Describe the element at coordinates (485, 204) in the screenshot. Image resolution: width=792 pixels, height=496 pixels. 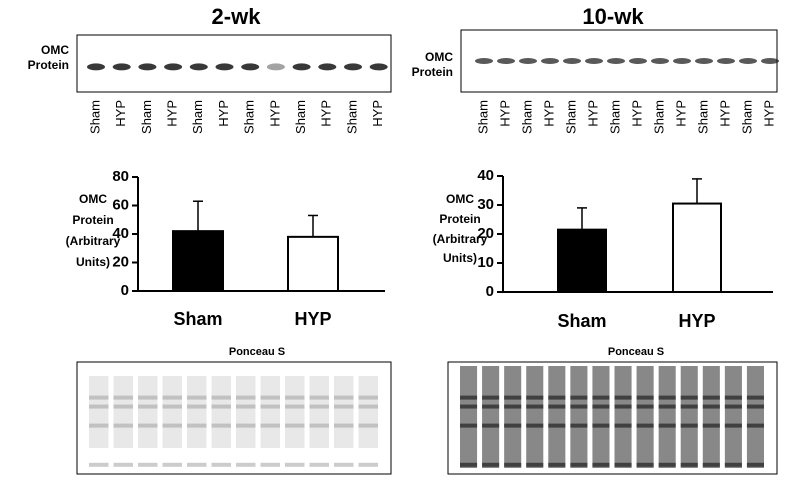
I see `y-tick-label: 30` at that location.